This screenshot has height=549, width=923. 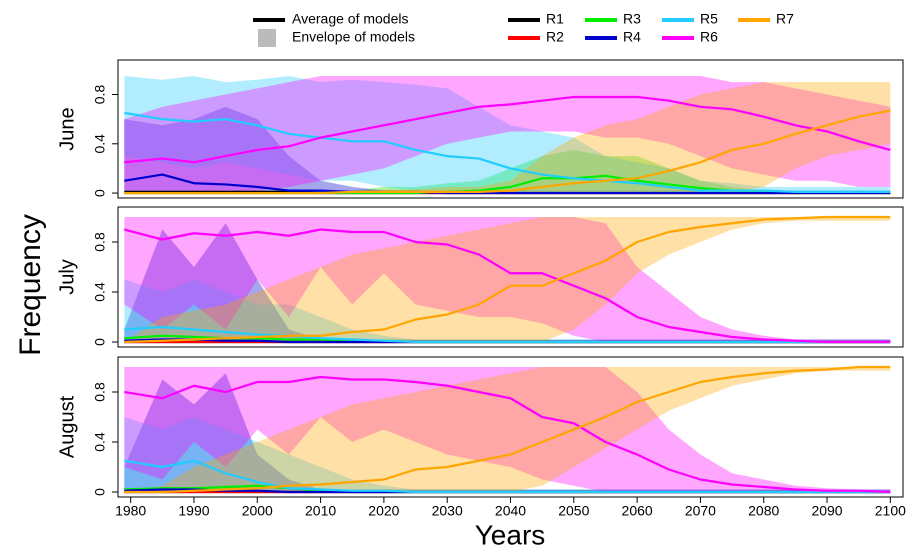 What do you see at coordinates (826, 511) in the screenshot?
I see `x-tick-label: 2090` at bounding box center [826, 511].